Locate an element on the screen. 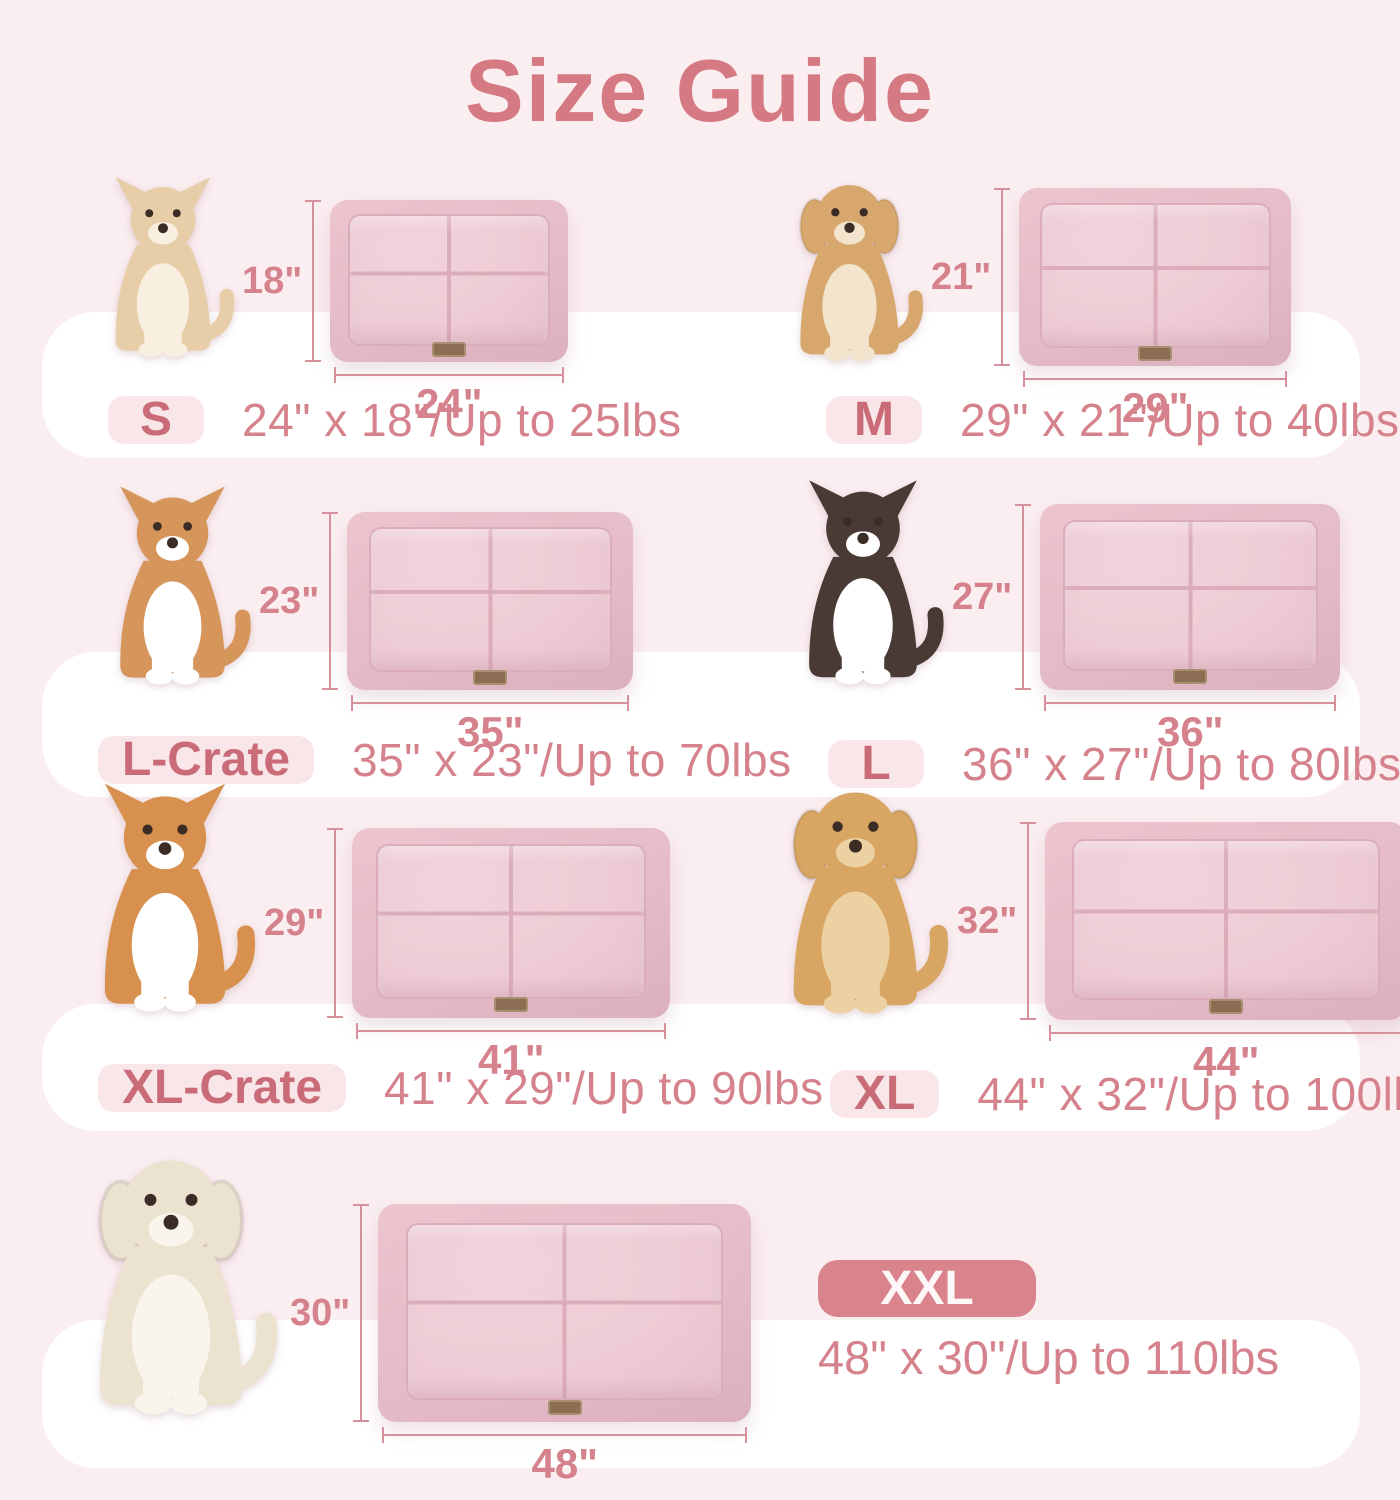 The image size is (1400, 1500). width-dimension: 24" is located at coordinates (449, 397).